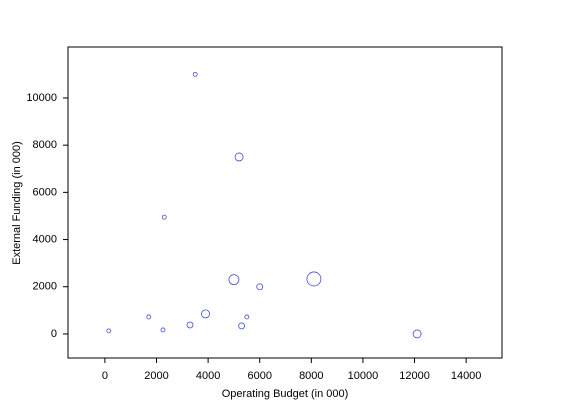 Image resolution: width=575 pixels, height=413 pixels. Describe the element at coordinates (41, 98) in the screenshot. I see `y-tick-label: 10000` at that location.